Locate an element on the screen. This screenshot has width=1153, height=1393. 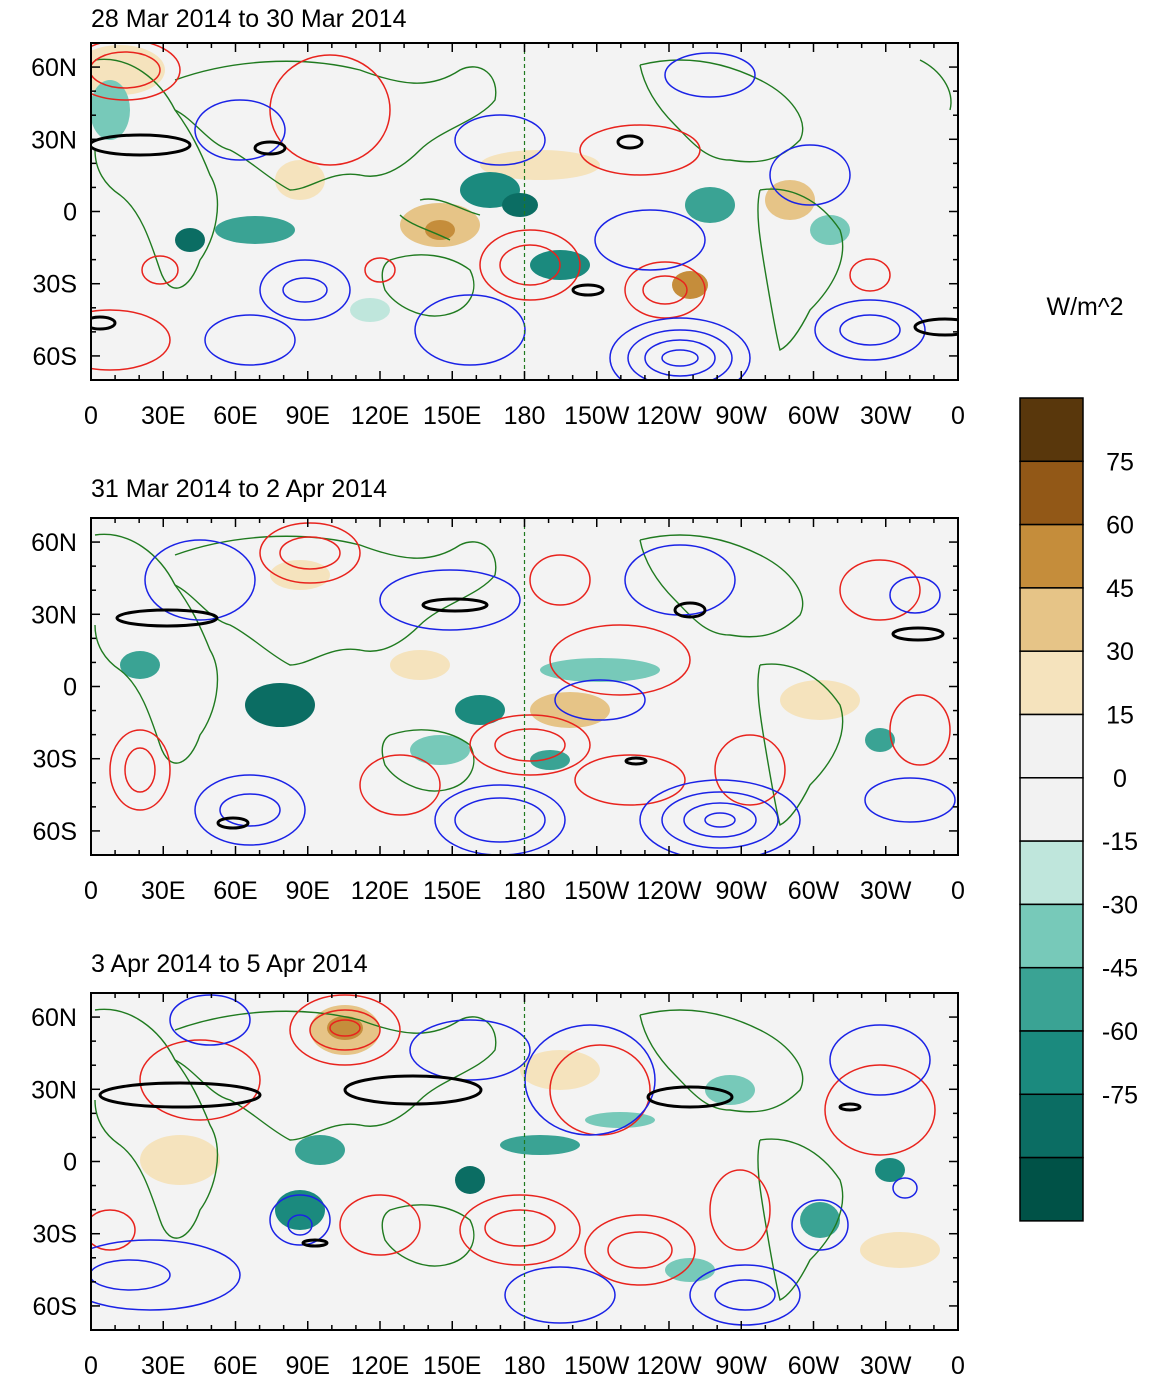
lat-tick-label: 60S is located at coordinates (55, 832).